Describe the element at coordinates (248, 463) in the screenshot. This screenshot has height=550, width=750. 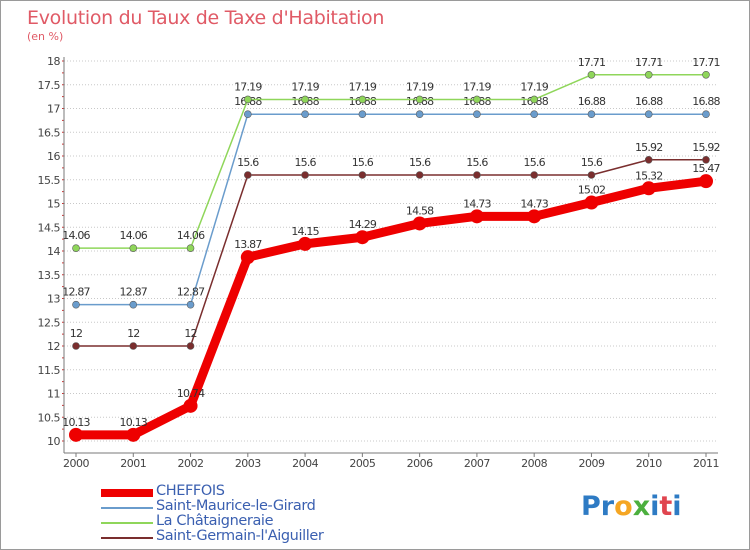
I see `x-tick-label: 2003` at that location.